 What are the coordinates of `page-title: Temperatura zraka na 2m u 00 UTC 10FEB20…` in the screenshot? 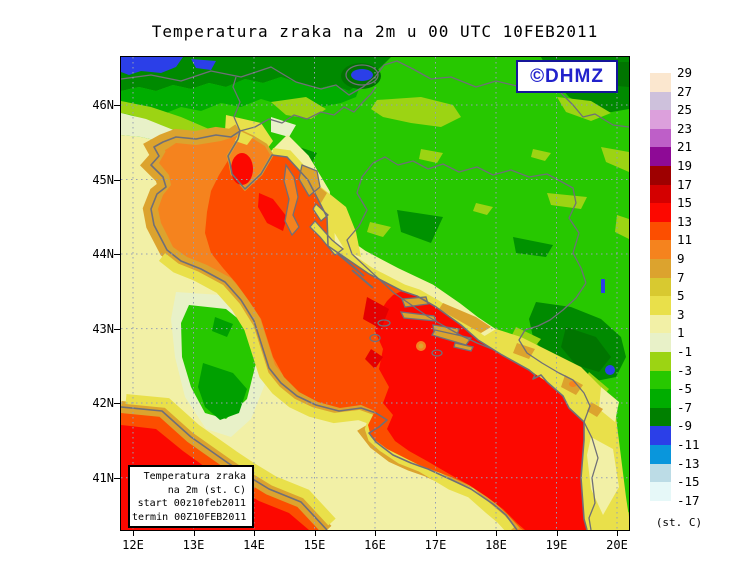 It's located at (375, 31).